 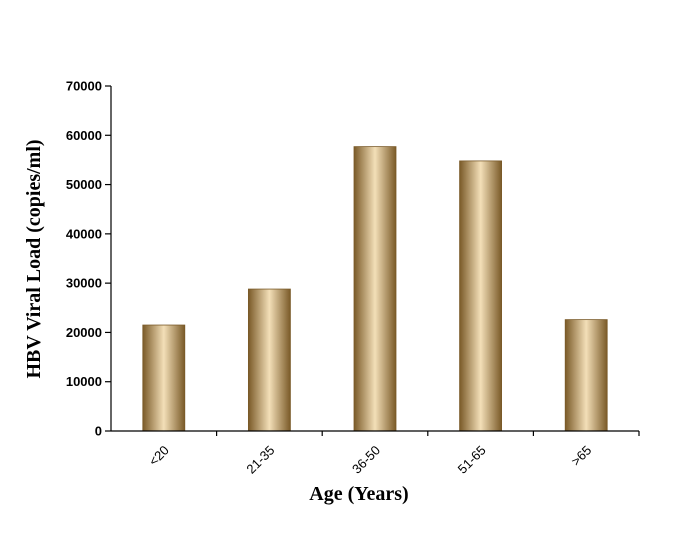 What do you see at coordinates (84, 86) in the screenshot?
I see `y-tick-label: 70000` at bounding box center [84, 86].